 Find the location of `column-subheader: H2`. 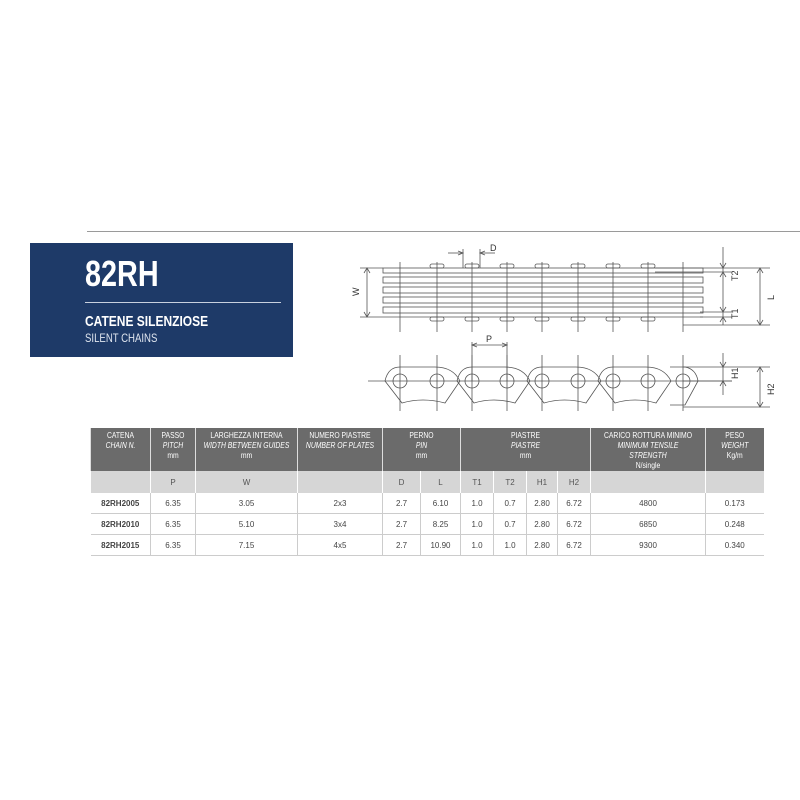

column-subheader: H2 is located at coordinates (574, 482).